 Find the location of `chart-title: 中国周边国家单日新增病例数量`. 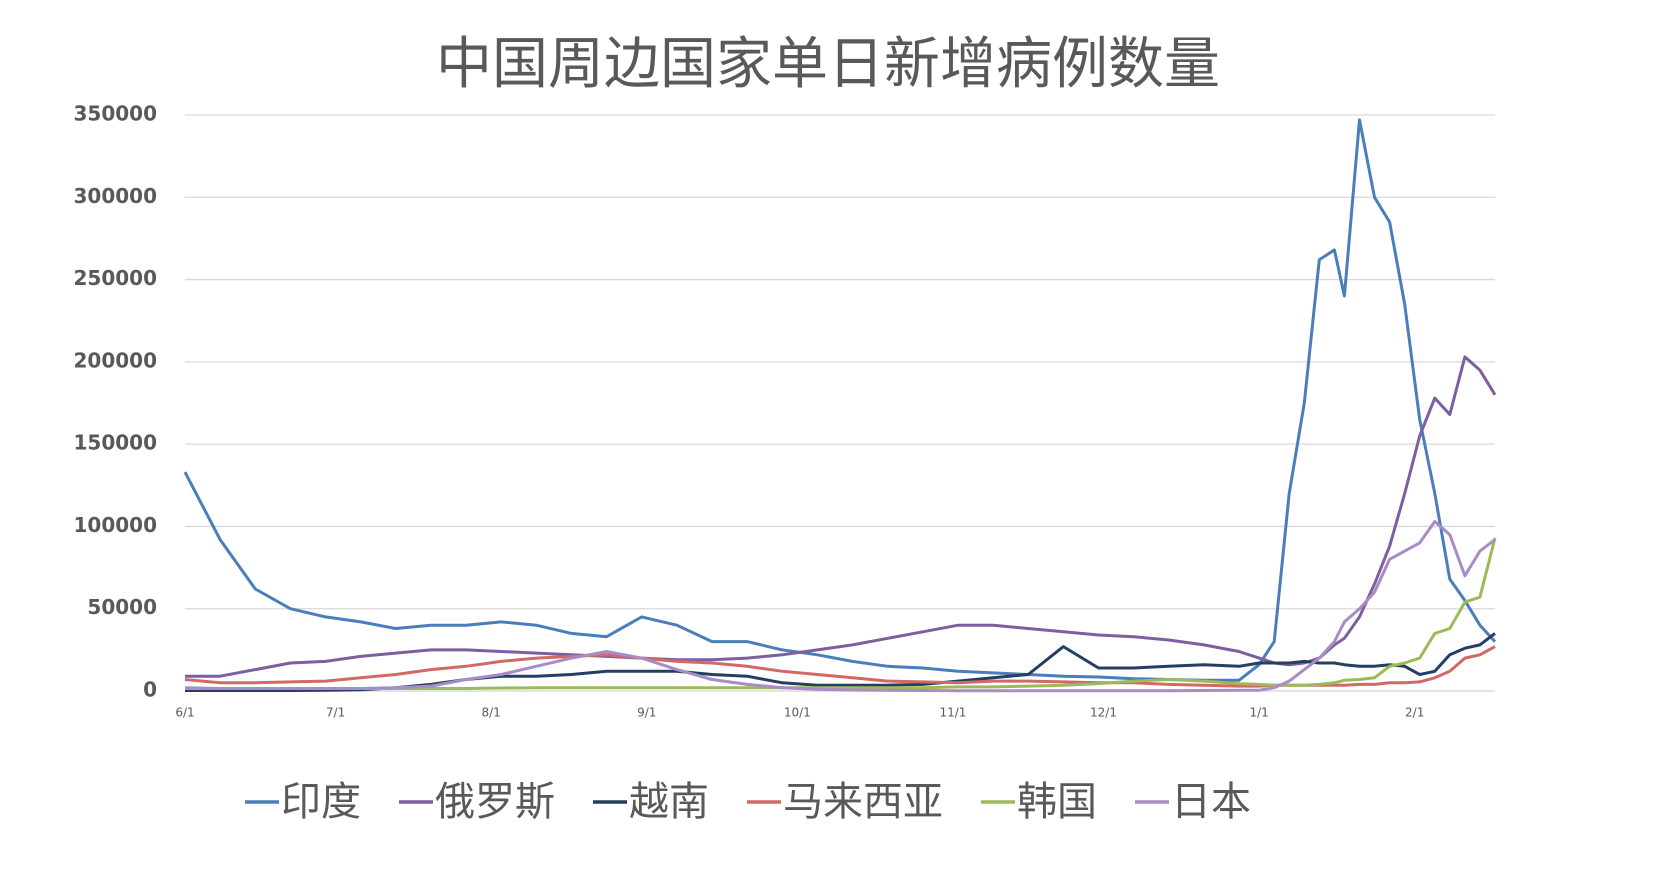

chart-title: 中国周边国家单日新增病例数量 is located at coordinates (828, 64).